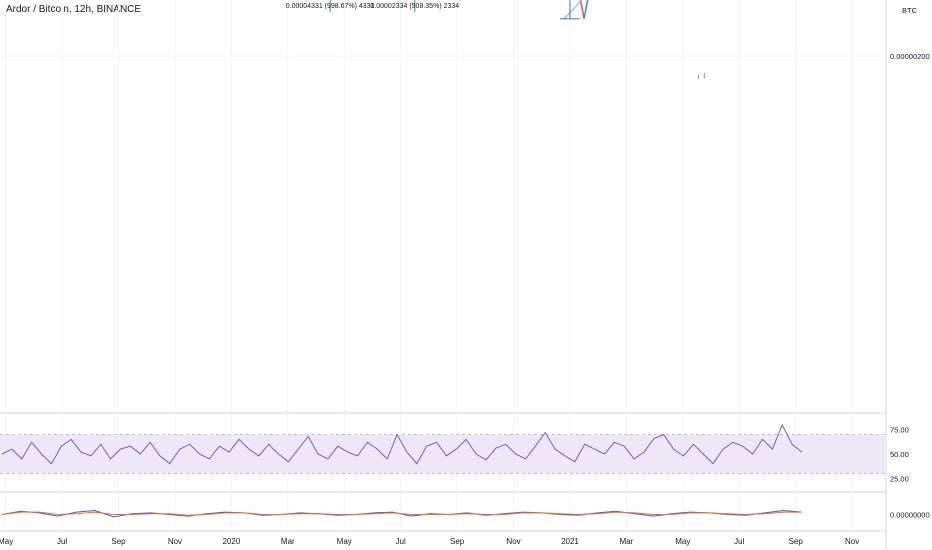 The width and height of the screenshot is (932, 550). I want to click on time-tick-label: 2021, so click(570, 541).